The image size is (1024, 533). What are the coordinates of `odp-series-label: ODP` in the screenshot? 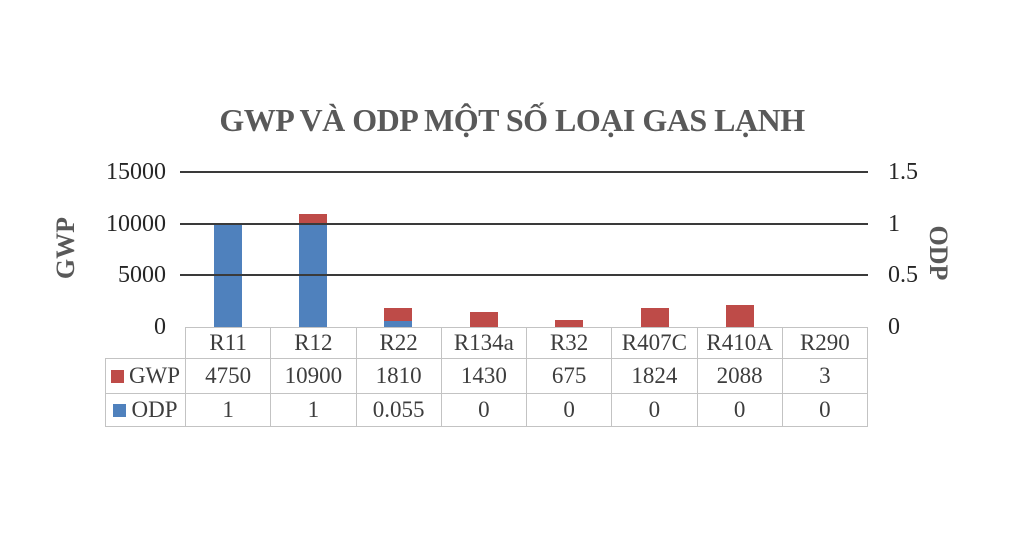 It's located at (154, 409).